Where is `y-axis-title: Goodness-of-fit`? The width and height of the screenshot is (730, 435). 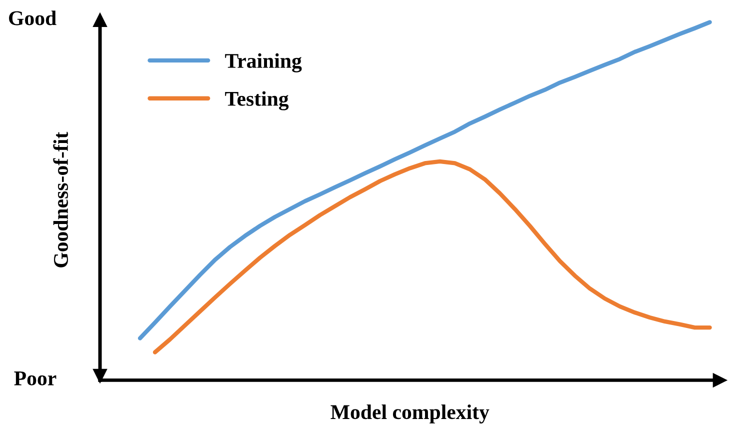 y-axis-title: Goodness-of-fit is located at coordinates (60, 200).